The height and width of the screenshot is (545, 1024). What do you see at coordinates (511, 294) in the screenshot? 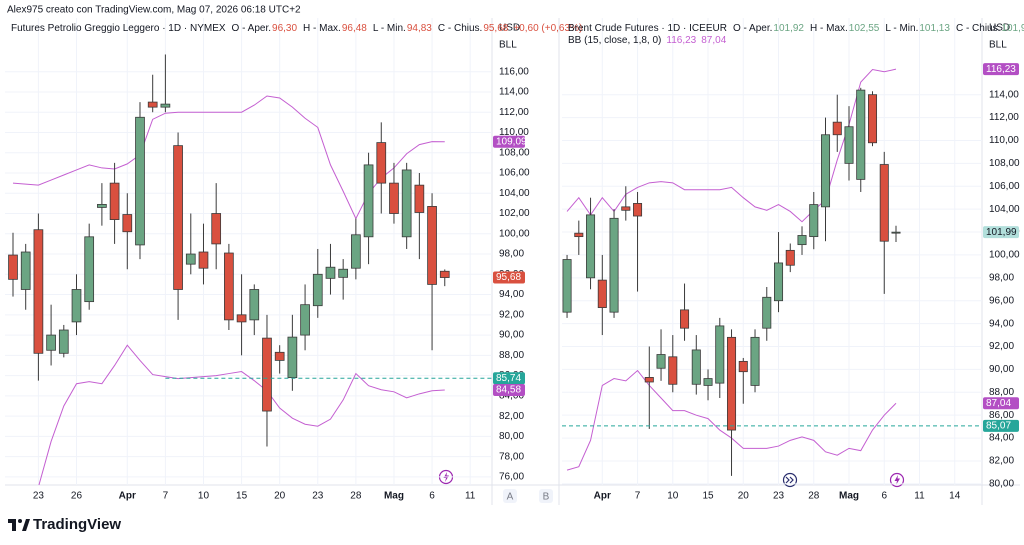
I see `y-tick-label: 94,00` at bounding box center [511, 294].